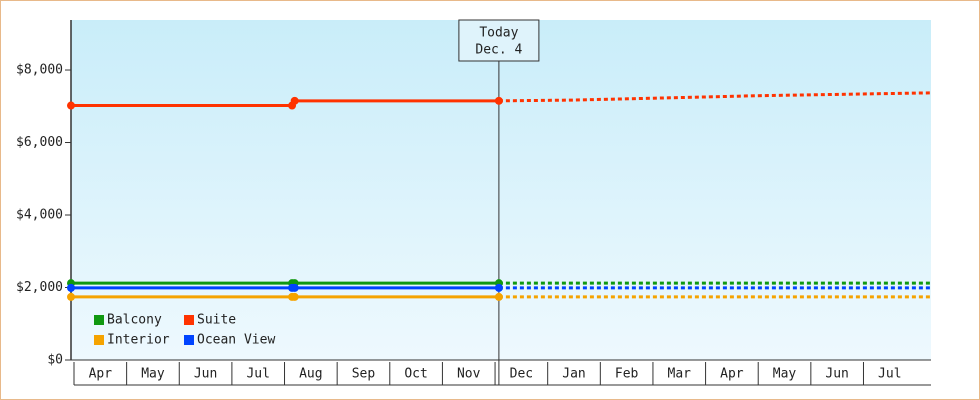  Describe the element at coordinates (498, 50) in the screenshot. I see `today-date: Dec. 4` at that location.